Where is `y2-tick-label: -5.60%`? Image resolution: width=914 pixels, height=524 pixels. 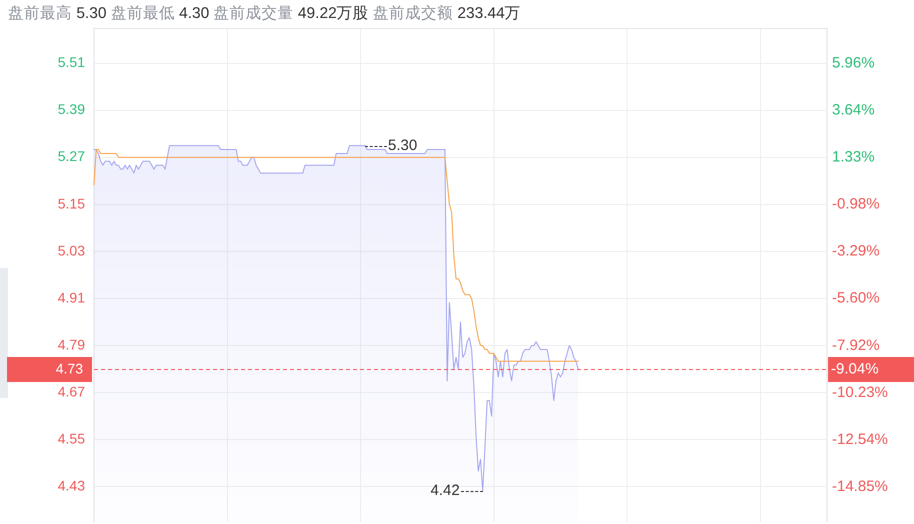
y2-tick-label: -5.60% is located at coordinates (856, 298).